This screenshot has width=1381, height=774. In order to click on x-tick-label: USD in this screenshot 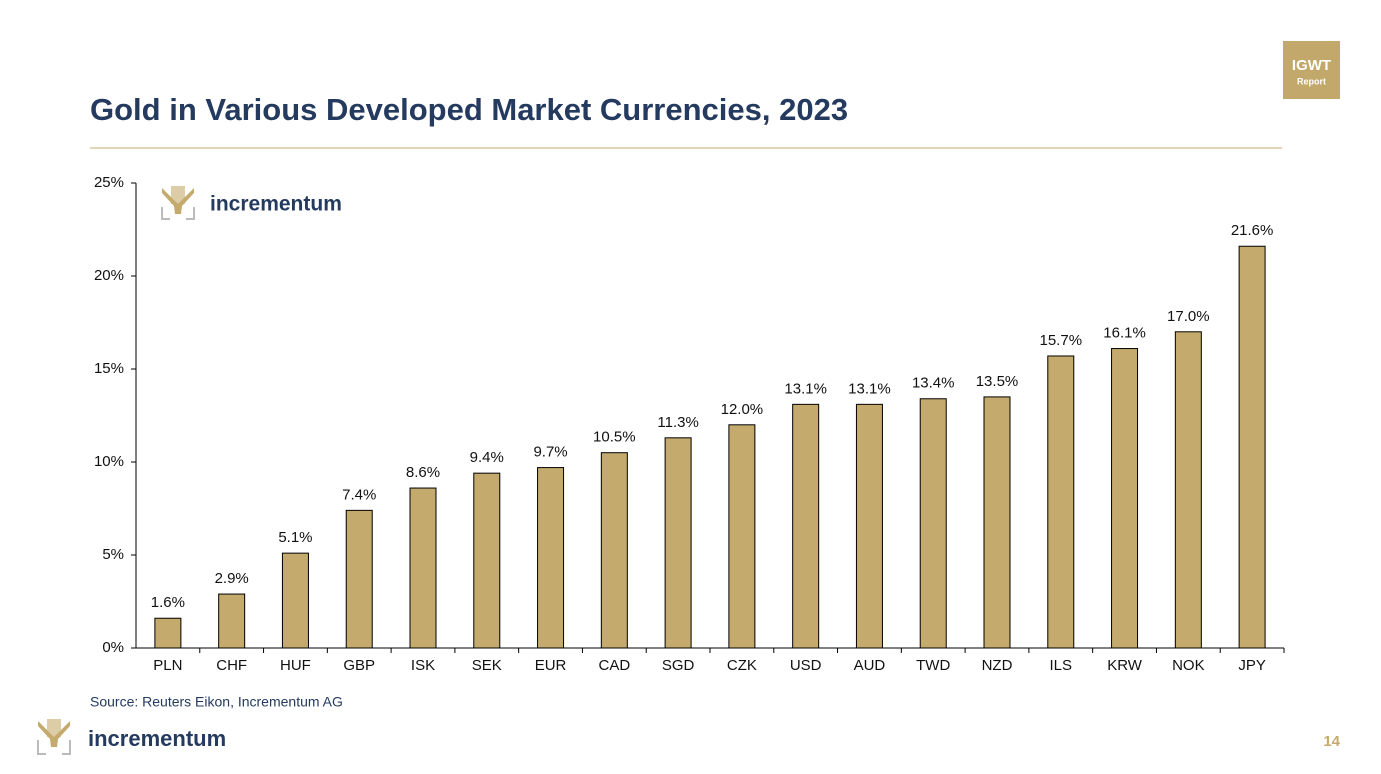, I will do `click(806, 665)`.